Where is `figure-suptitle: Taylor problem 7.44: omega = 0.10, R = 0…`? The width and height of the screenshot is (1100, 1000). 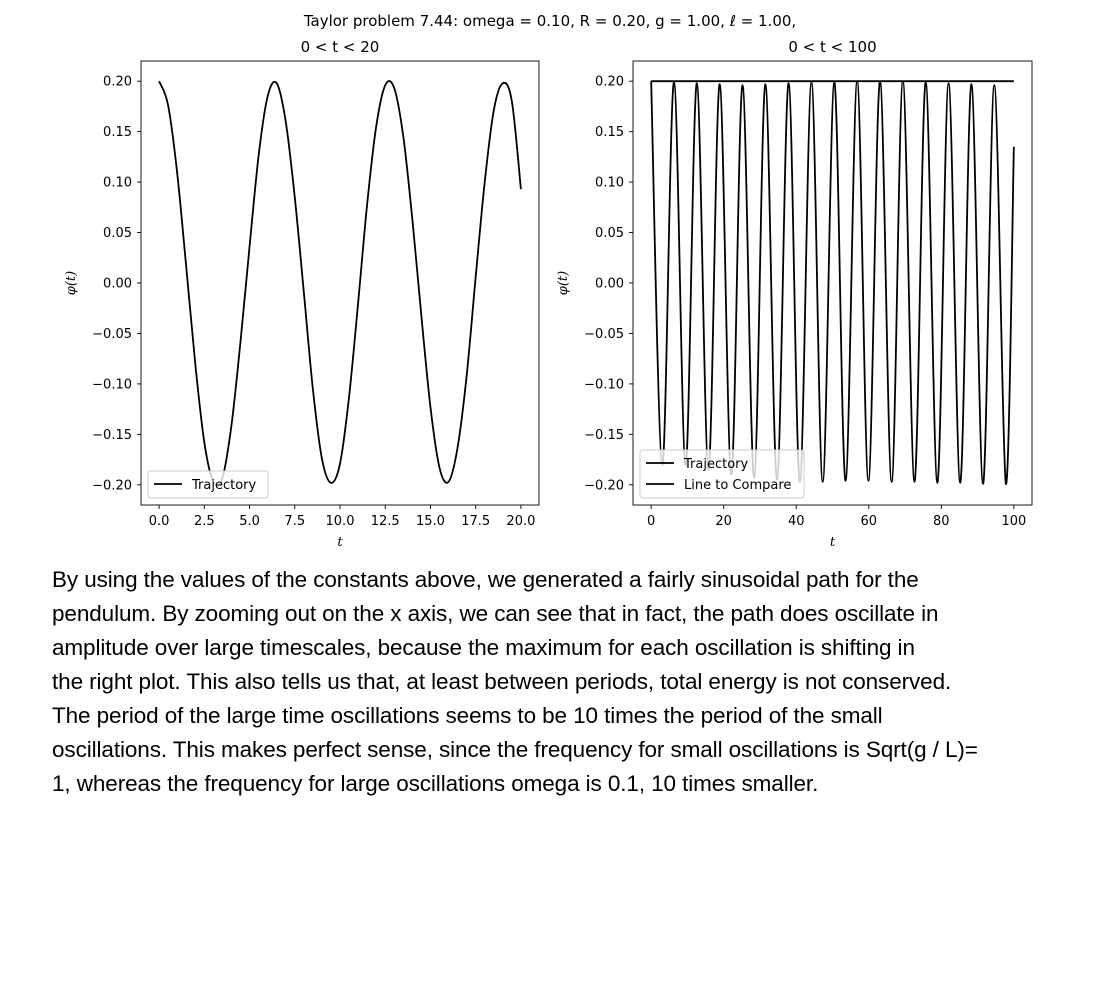
figure-suptitle: Taylor problem 7.44: omega = 0.10, R = 0… is located at coordinates (549, 21).